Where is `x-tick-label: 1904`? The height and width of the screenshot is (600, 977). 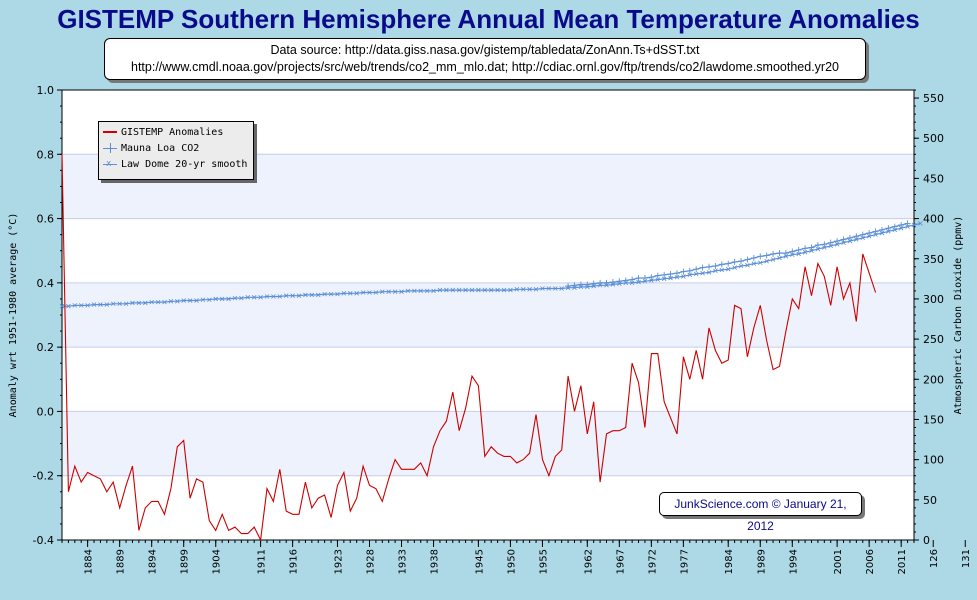
x-tick-label: 1904 is located at coordinates (217, 561).